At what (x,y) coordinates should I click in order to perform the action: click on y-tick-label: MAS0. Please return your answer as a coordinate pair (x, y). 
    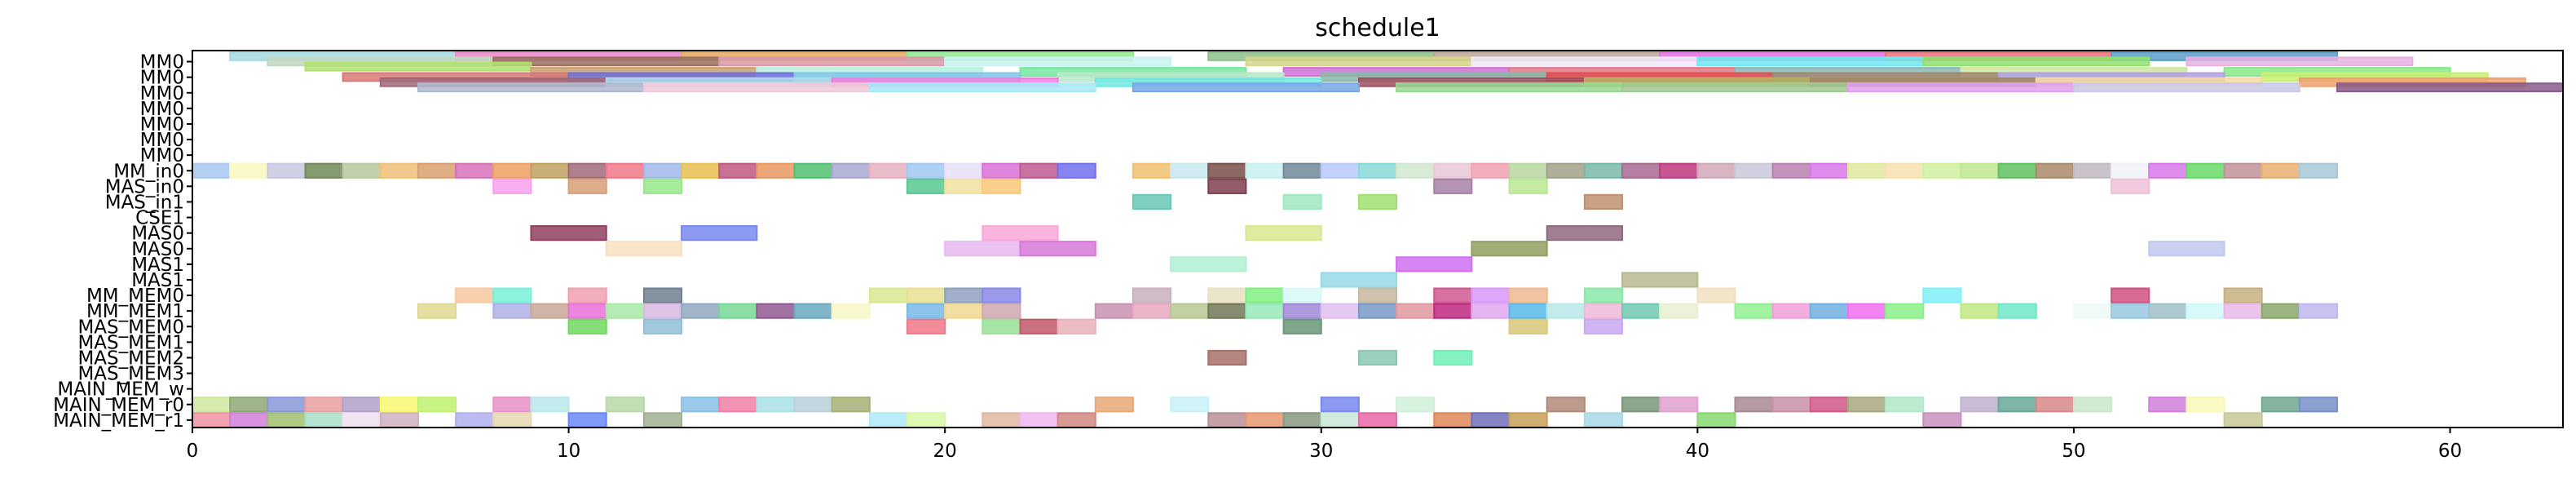
    Looking at the image, I should click on (157, 234).